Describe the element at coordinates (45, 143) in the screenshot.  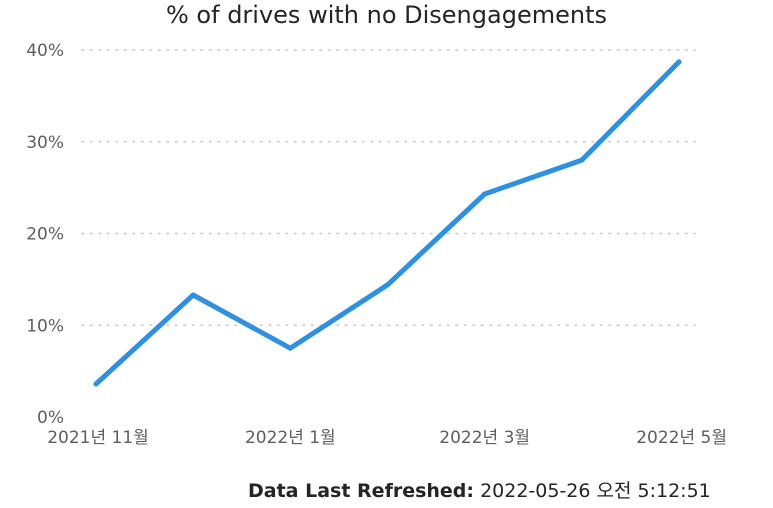
I see `y-tick-label: 30%` at that location.